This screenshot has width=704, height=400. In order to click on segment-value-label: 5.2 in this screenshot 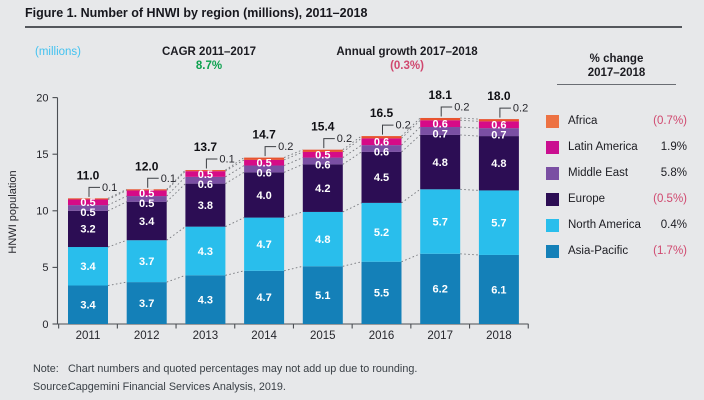, I will do `click(381, 233)`.